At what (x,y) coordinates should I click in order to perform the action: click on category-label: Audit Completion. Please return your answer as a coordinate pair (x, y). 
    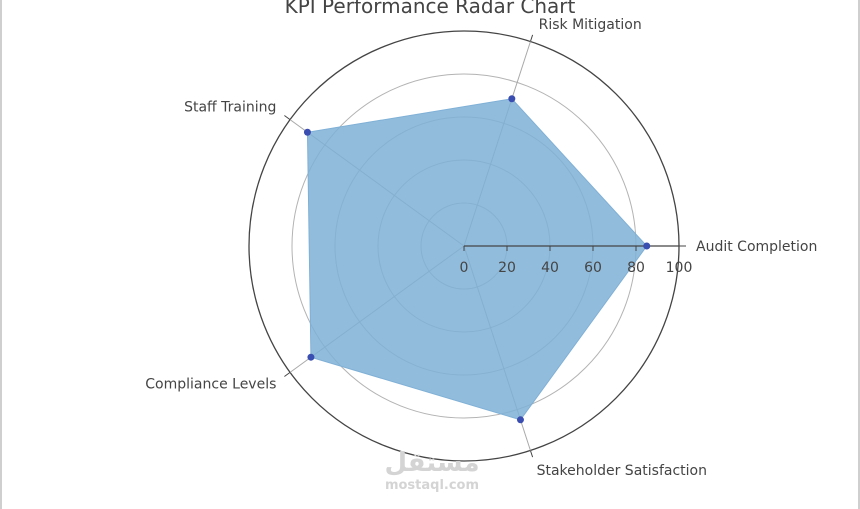
    Looking at the image, I should click on (756, 247).